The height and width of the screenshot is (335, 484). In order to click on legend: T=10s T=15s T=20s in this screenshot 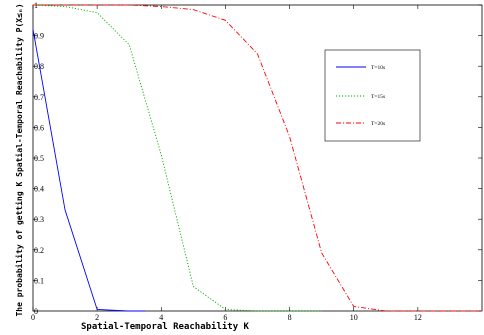, I will do `click(372, 95)`.